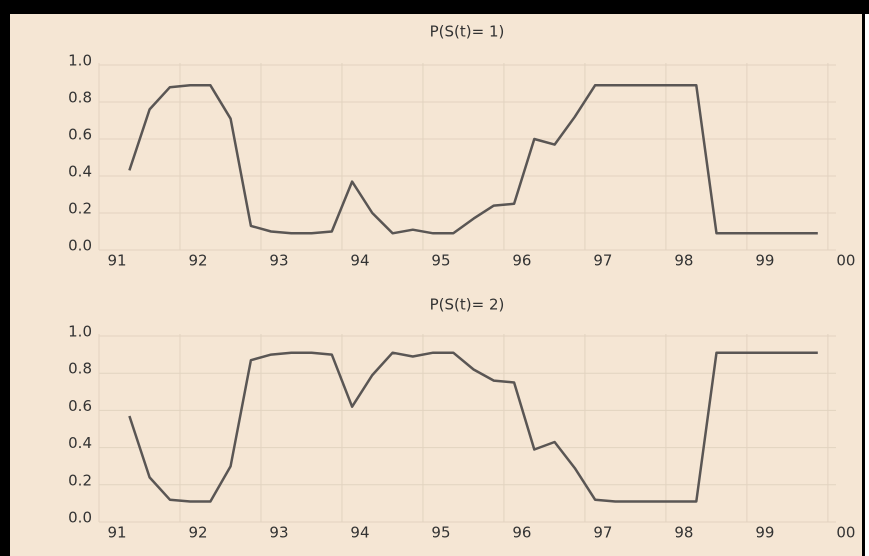 The image size is (869, 556). What do you see at coordinates (863, 278) in the screenshot?
I see `right-border` at bounding box center [863, 278].